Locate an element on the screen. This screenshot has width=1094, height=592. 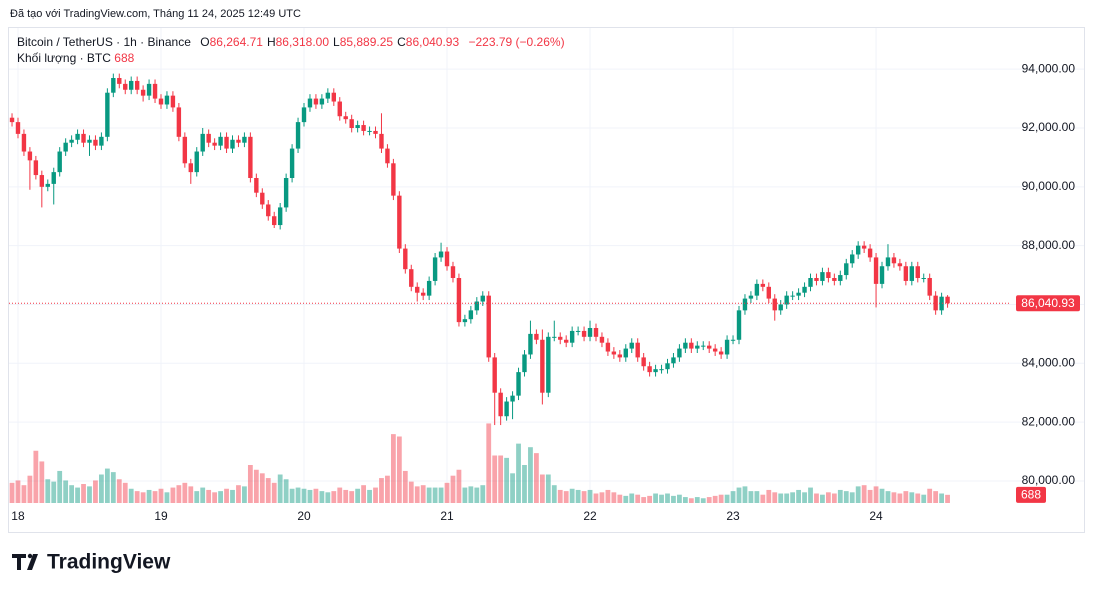
volume-value: 688 is located at coordinates (124, 58).